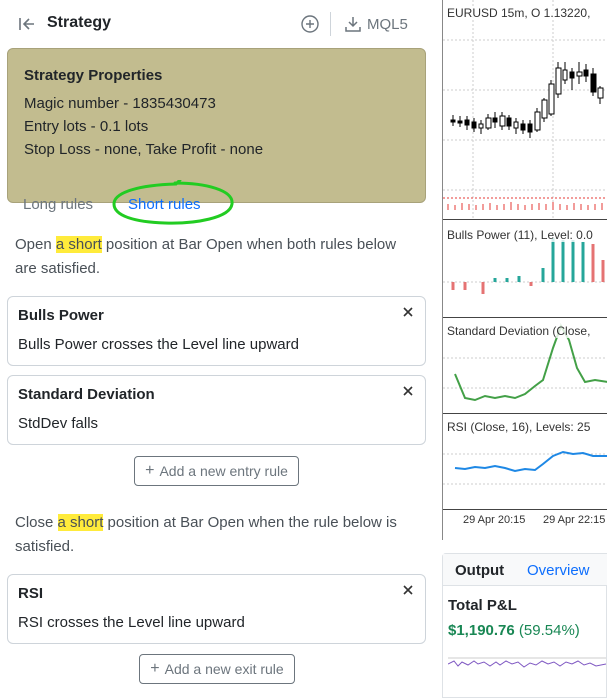 The height and width of the screenshot is (698, 607). What do you see at coordinates (519, 13) in the screenshot?
I see `price-label: EURUSD 15m, O 1.13220,` at bounding box center [519, 13].